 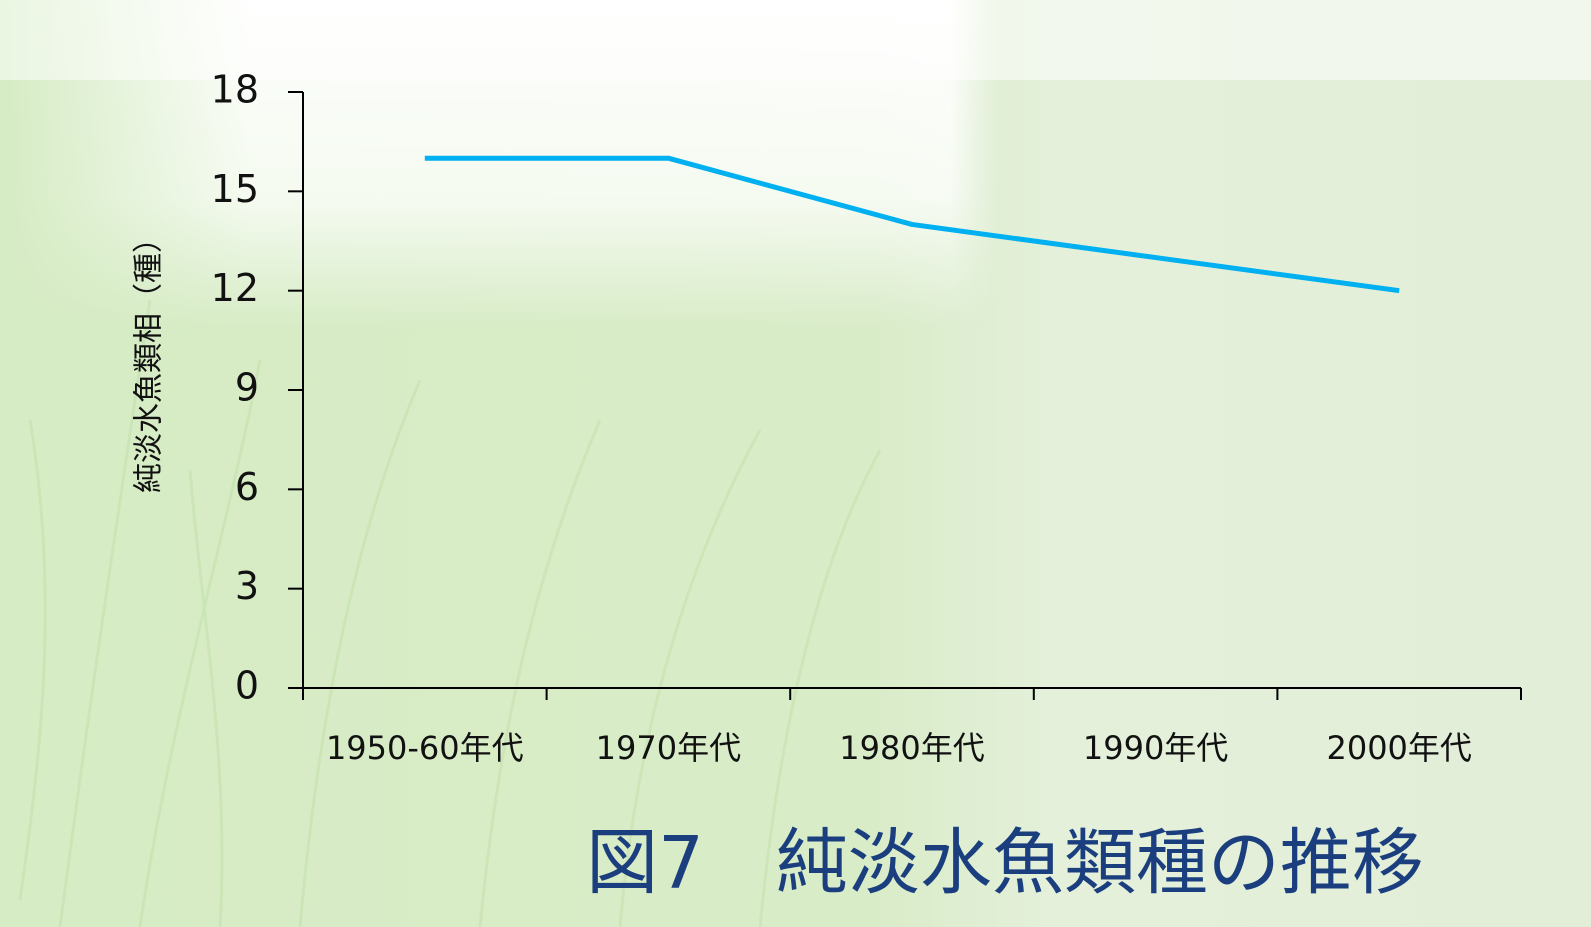 What do you see at coordinates (795, 40) in the screenshot?
I see `background-top` at bounding box center [795, 40].